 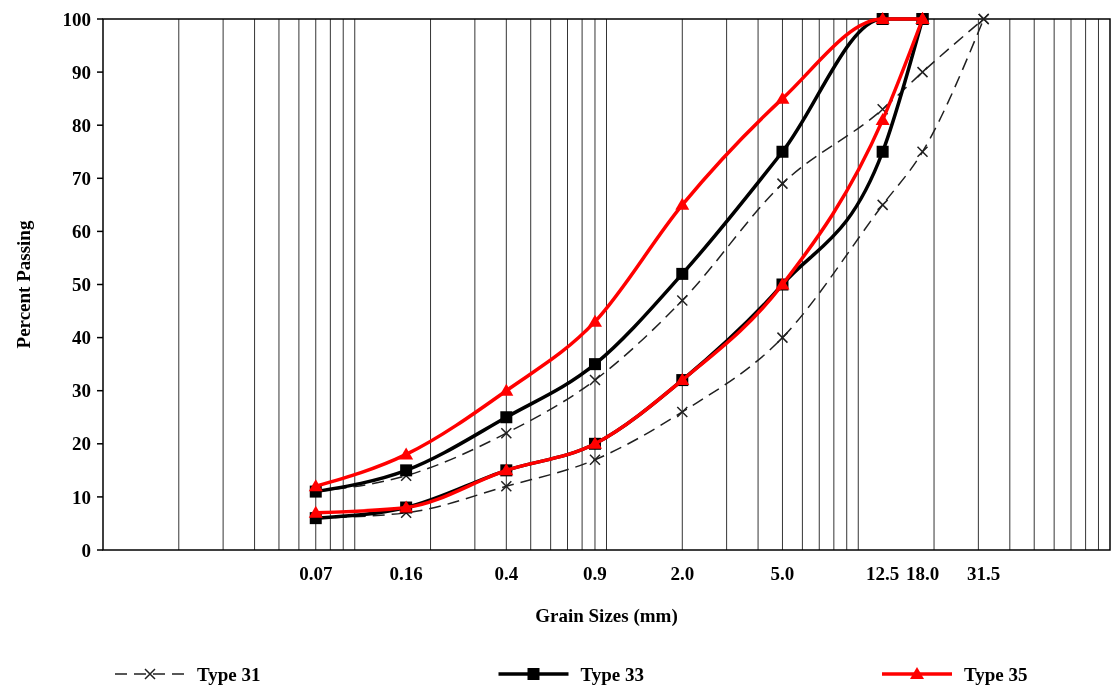 What do you see at coordinates (81, 232) in the screenshot?
I see `y-tick-label: 60` at bounding box center [81, 232].